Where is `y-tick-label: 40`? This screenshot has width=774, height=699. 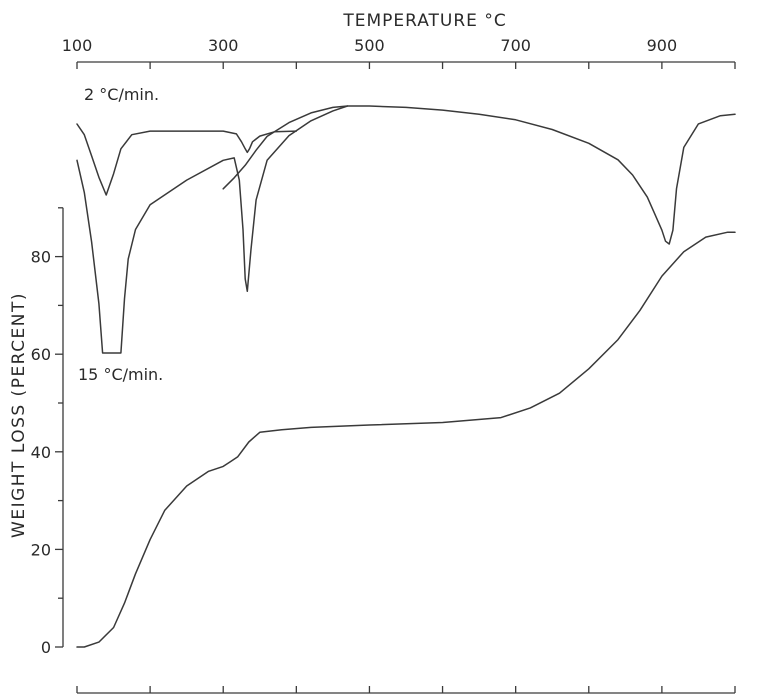
y-tick-label: 40 is located at coordinates (41, 452).